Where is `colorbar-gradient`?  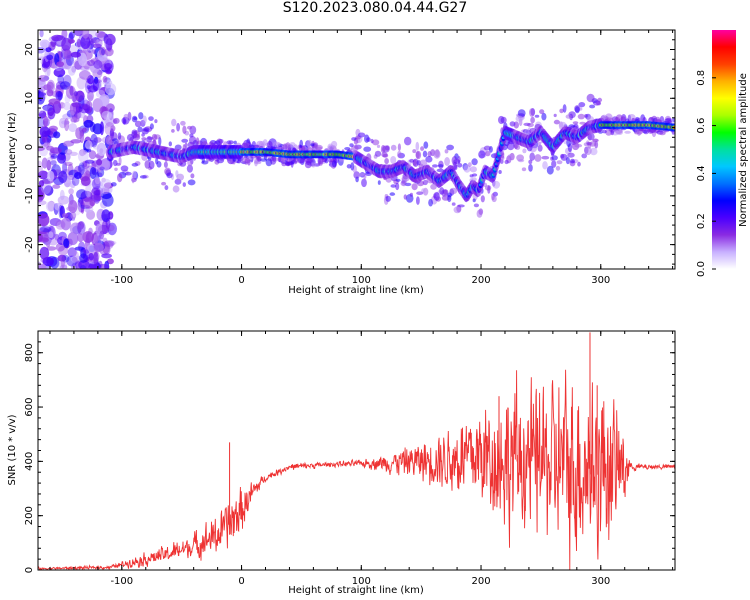 colorbar-gradient is located at coordinates (724, 149).